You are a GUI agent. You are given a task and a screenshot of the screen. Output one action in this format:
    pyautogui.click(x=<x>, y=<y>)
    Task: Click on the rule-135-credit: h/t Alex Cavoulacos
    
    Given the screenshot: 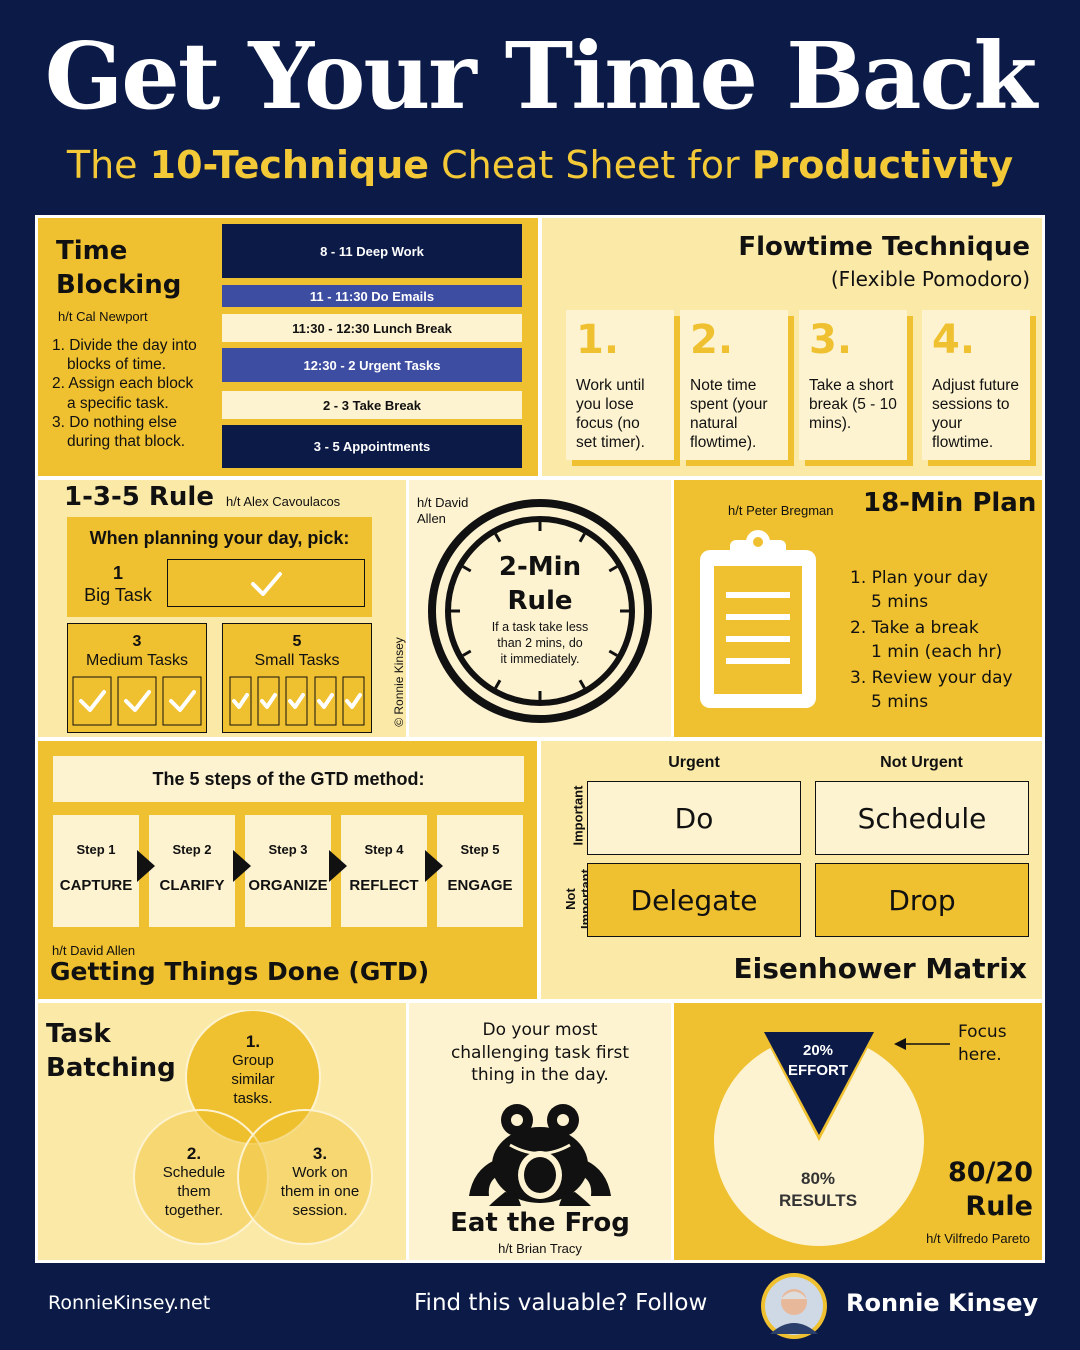 What is the action you would take?
    pyautogui.click(x=283, y=501)
    